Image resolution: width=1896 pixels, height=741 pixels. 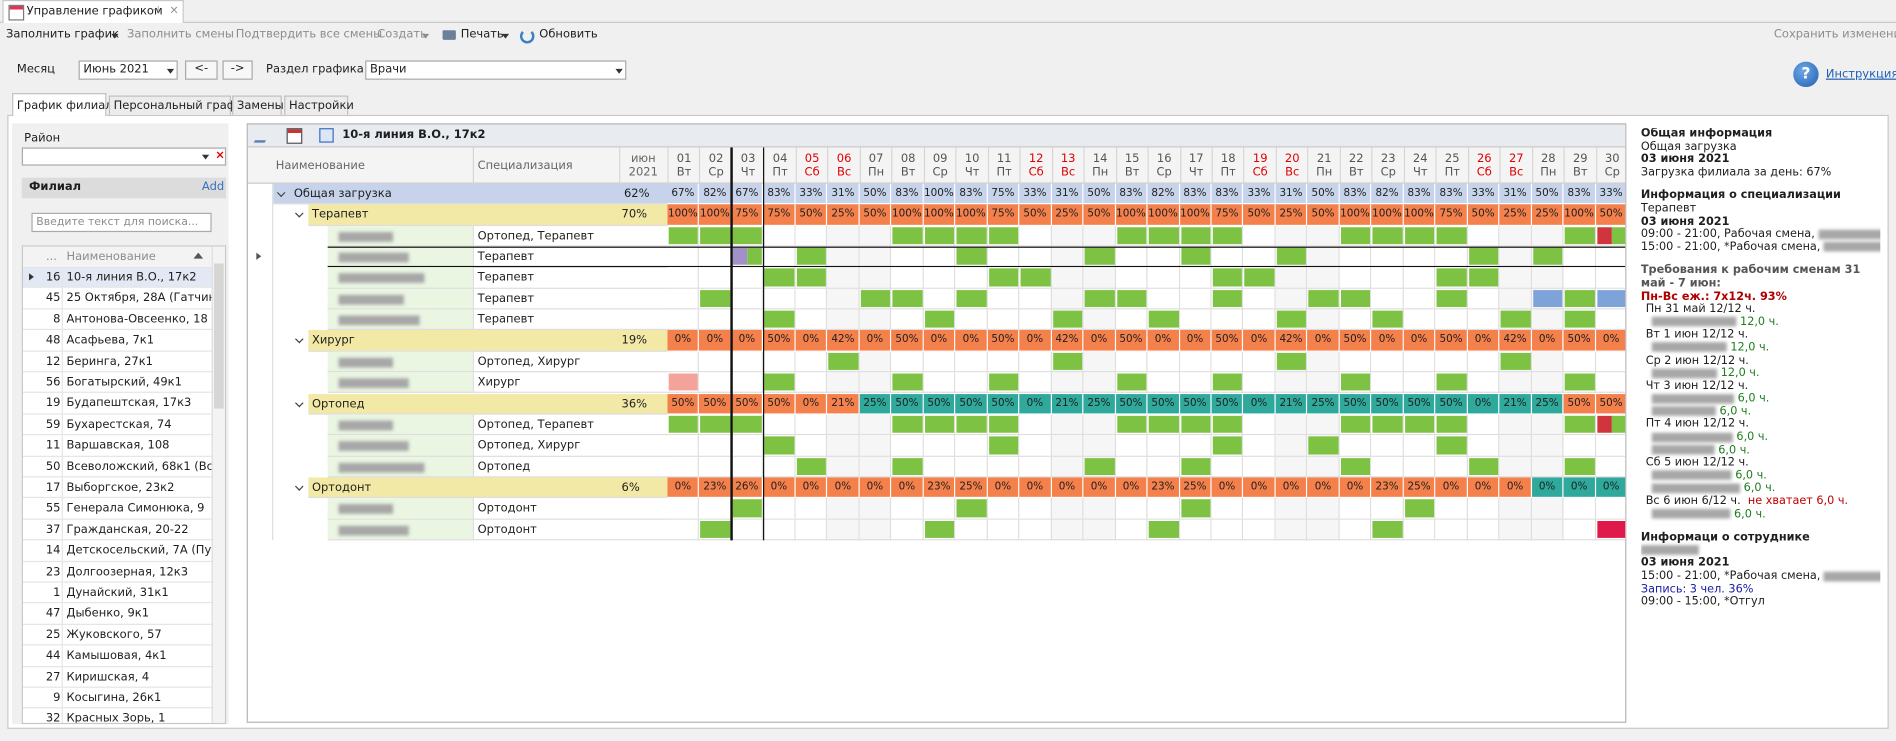 What do you see at coordinates (170, 71) in the screenshot?
I see `dropdown-arrow` at bounding box center [170, 71].